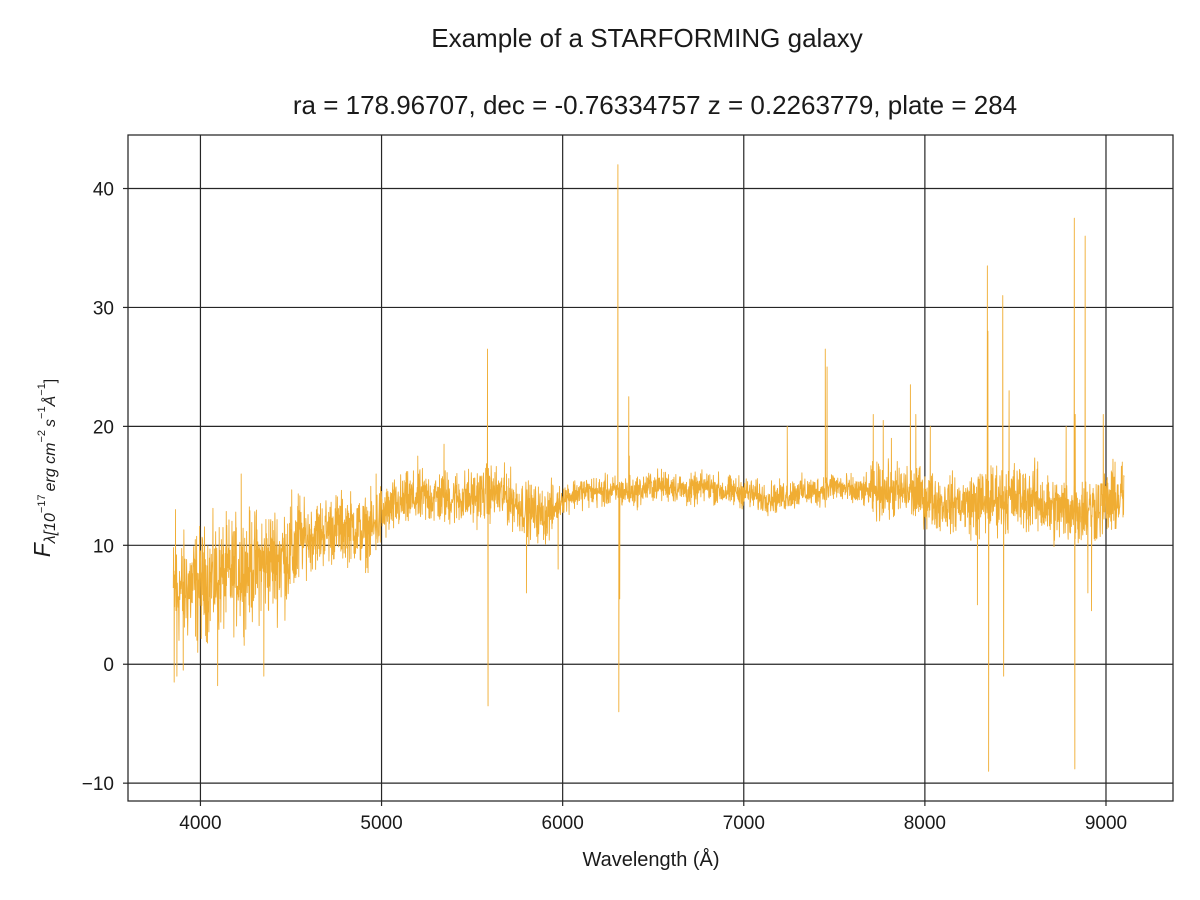 This screenshot has height=900, width=1200. I want to click on y-axis-label: Fλ[10−17erg cm−2s−1Å−1], so click(44, 468).